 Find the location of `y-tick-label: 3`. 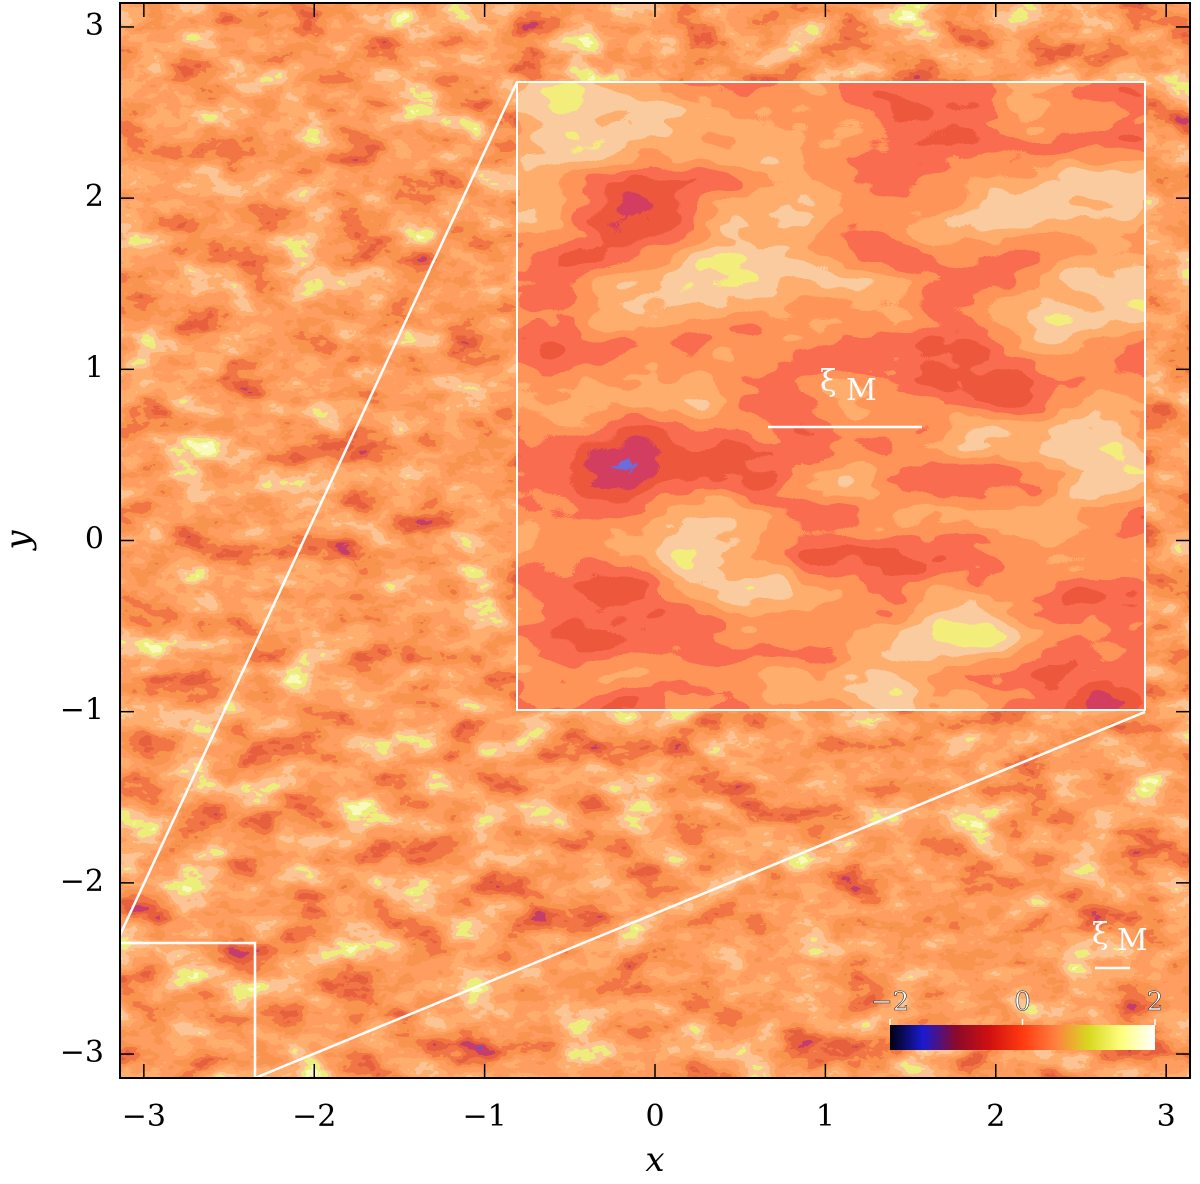

y-tick-label: 3 is located at coordinates (94, 25).